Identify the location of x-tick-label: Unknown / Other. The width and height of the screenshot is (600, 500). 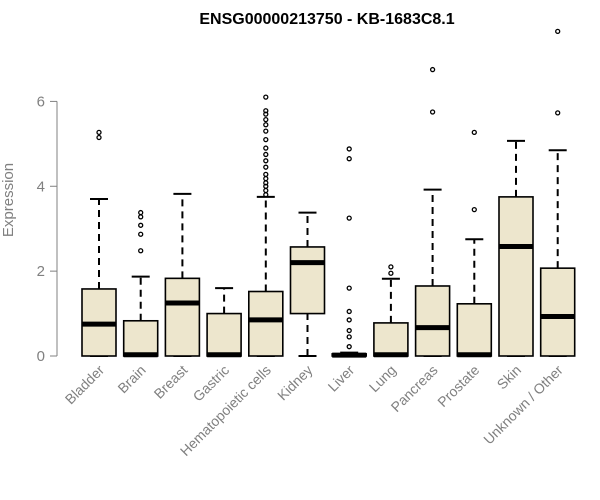
(523, 405).